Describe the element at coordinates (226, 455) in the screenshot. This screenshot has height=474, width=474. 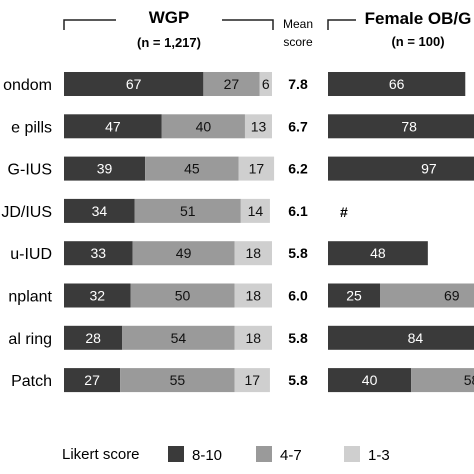
I see `legend: Likert score 8-10 4-7 1-3` at that location.